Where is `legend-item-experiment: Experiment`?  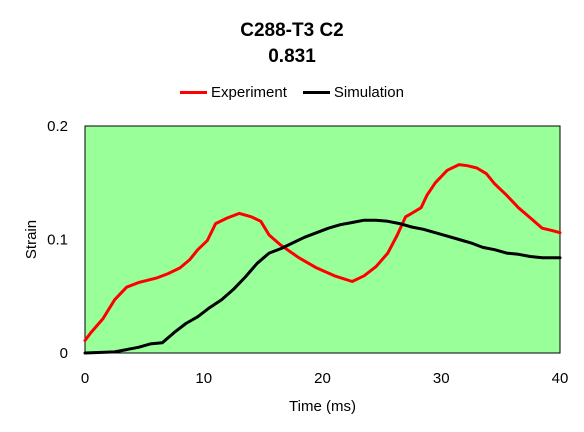
legend-item-experiment: Experiment is located at coordinates (233, 92).